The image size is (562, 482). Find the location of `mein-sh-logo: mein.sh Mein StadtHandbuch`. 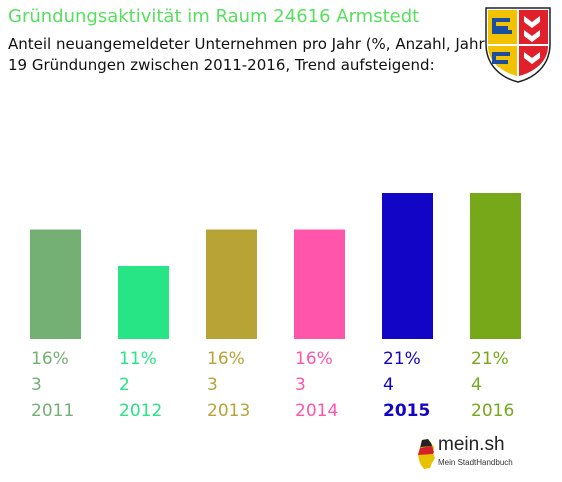

mein-sh-logo: mein.sh Mein StadtHandbuch is located at coordinates (472, 454).